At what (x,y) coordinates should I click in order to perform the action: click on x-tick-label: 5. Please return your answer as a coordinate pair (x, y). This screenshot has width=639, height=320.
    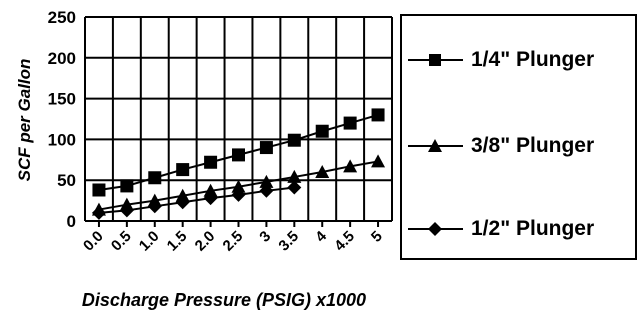
    Looking at the image, I should click on (377, 237).